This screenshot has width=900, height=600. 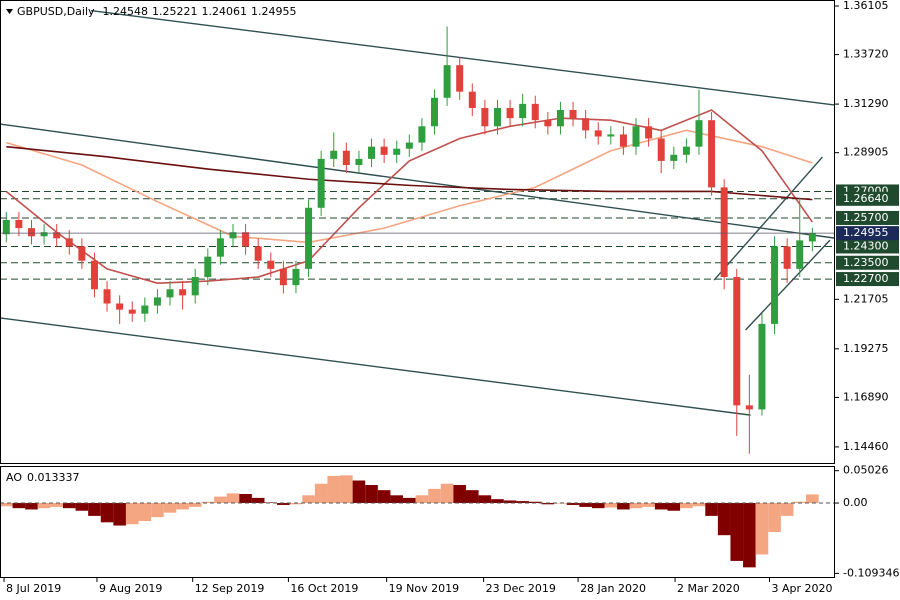 What do you see at coordinates (14, 477) in the screenshot?
I see `ao-title: AO` at bounding box center [14, 477].